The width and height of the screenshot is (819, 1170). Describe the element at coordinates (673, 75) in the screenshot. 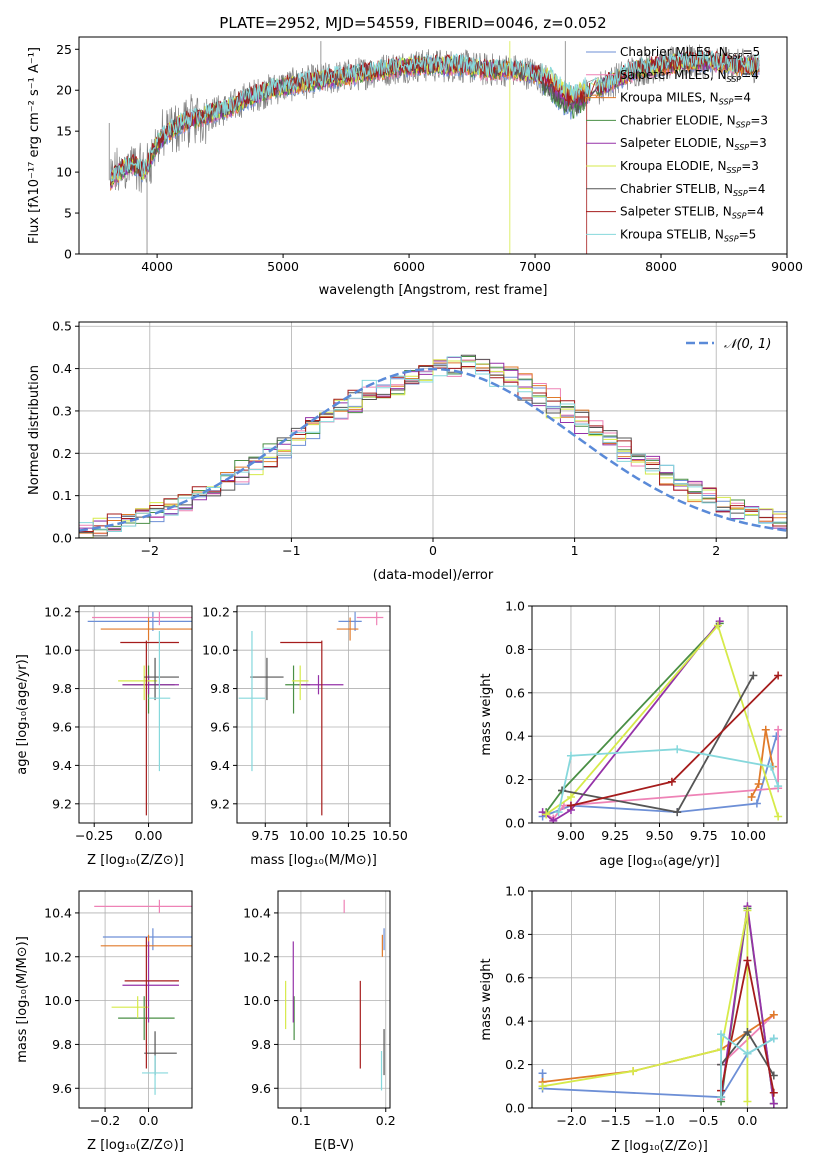

I see `legend-label-name: Salpeter MILES, N` at that location.